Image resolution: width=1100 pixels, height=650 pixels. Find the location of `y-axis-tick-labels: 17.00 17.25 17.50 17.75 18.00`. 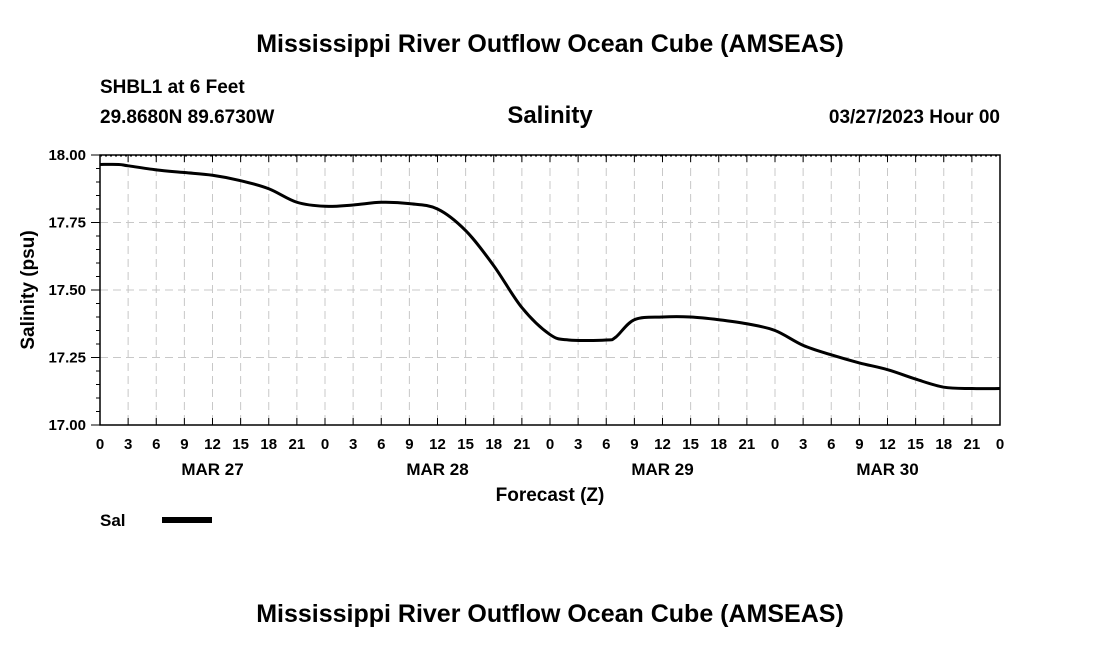

y-axis-tick-labels: 17.00 17.25 17.50 17.75 18.00 is located at coordinates (67, 290).